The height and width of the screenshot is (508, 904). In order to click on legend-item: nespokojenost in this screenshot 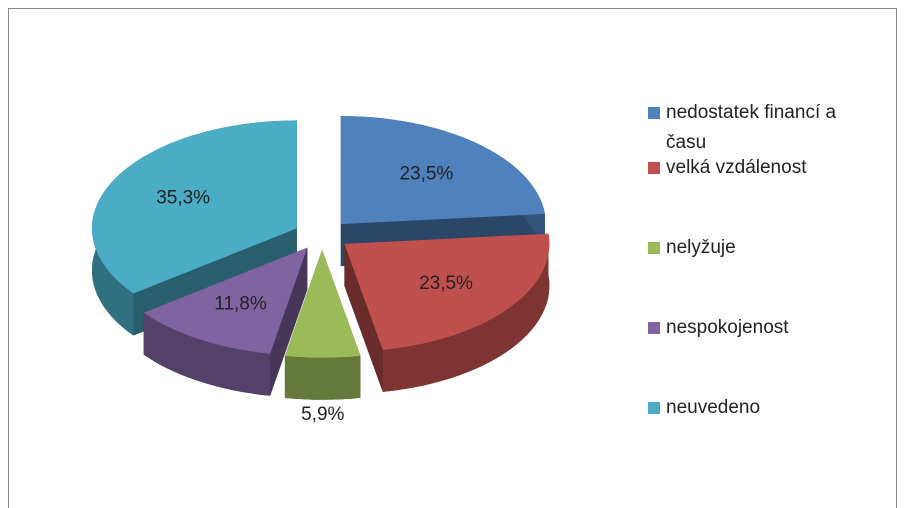, I will do `click(758, 328)`.